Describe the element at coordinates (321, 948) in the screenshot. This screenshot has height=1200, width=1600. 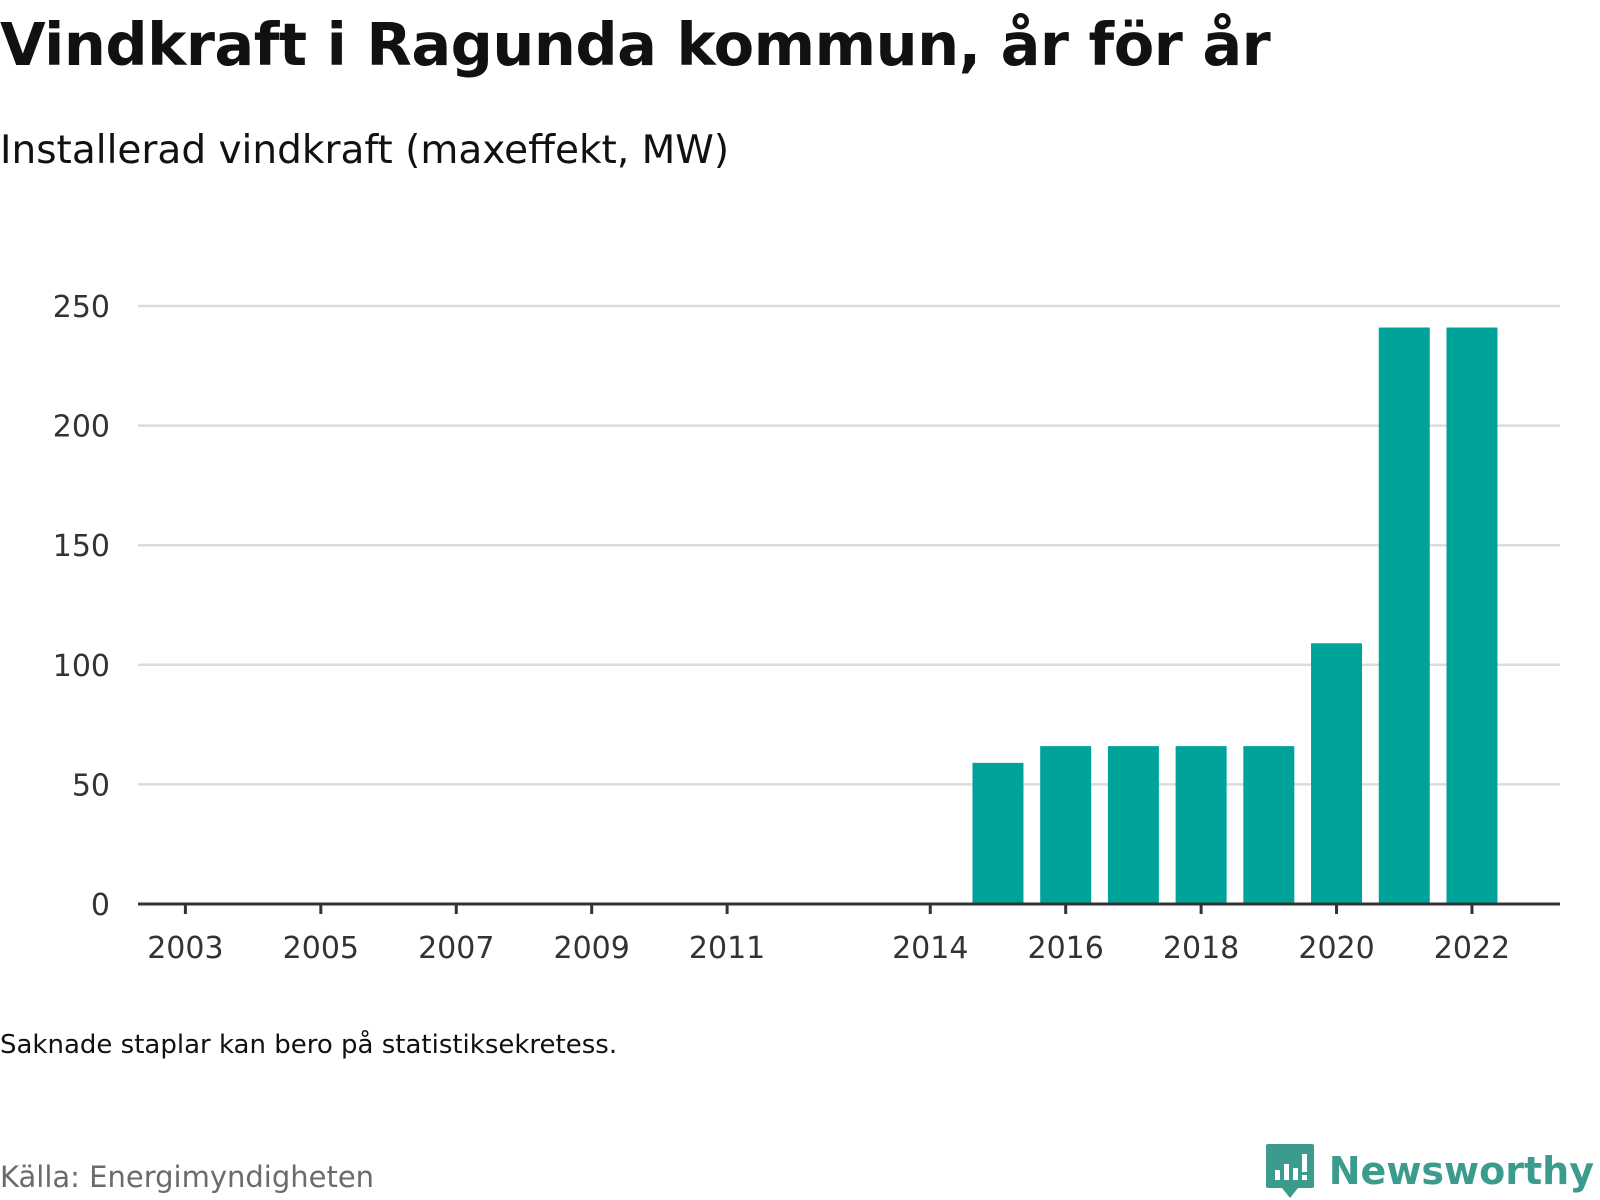
I see `x-tick-label: 2005` at that location.